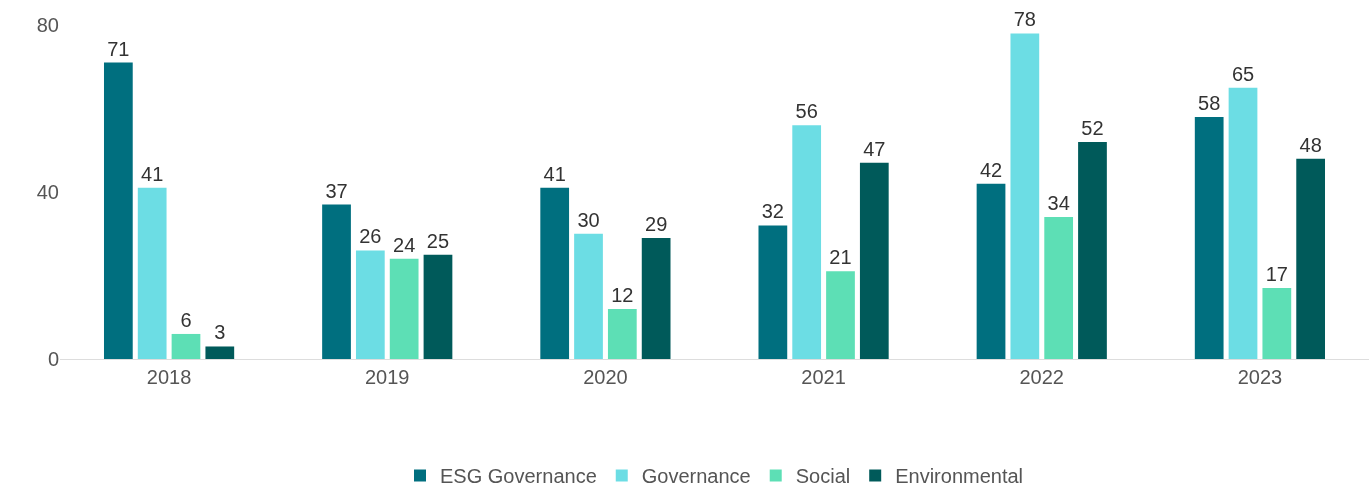 This screenshot has width=1369, height=495. Describe the element at coordinates (370, 236) in the screenshot. I see `data-label: 26` at that location.